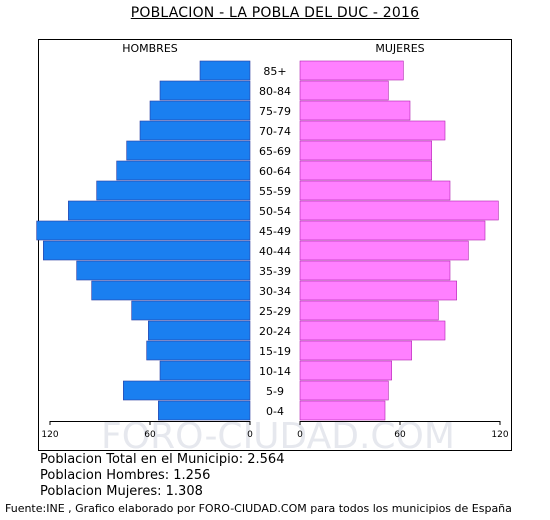 Image resolution: width=550 pixels, height=520 pixels. What do you see at coordinates (225, 70) in the screenshot?
I see `bar-hombres-85+` at bounding box center [225, 70].